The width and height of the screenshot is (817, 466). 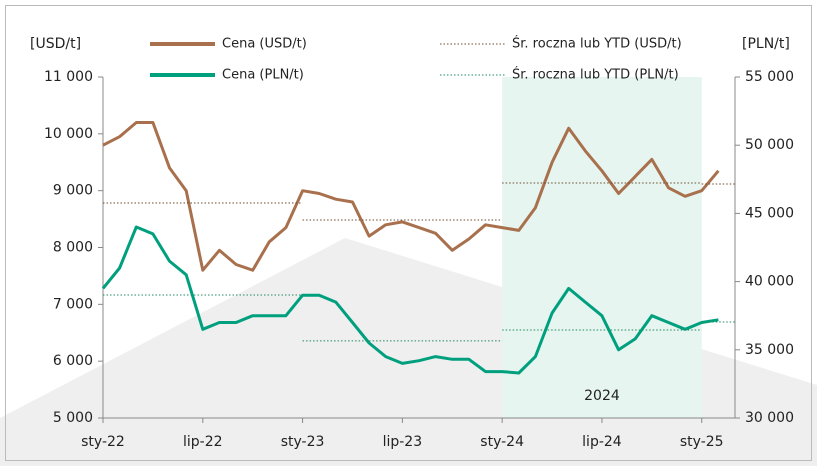 What do you see at coordinates (769, 77) in the screenshot?
I see `y2-tick-label: 55 000` at bounding box center [769, 77].